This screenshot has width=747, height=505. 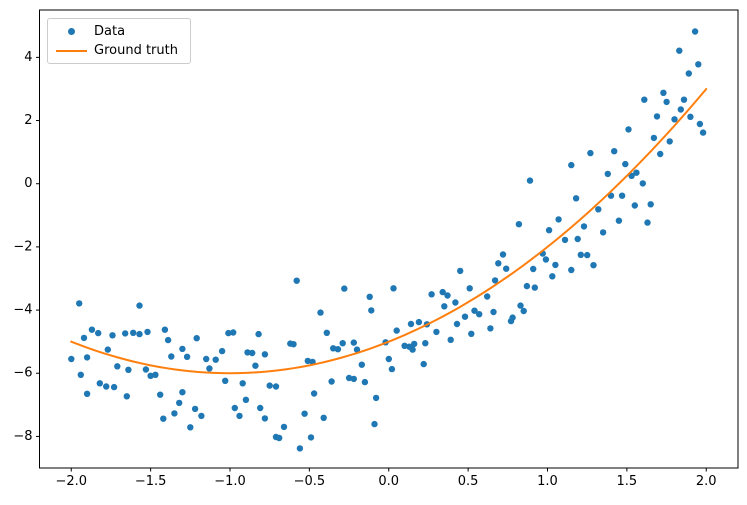 I want to click on x-tick-label: 2.0, so click(x=706, y=481).